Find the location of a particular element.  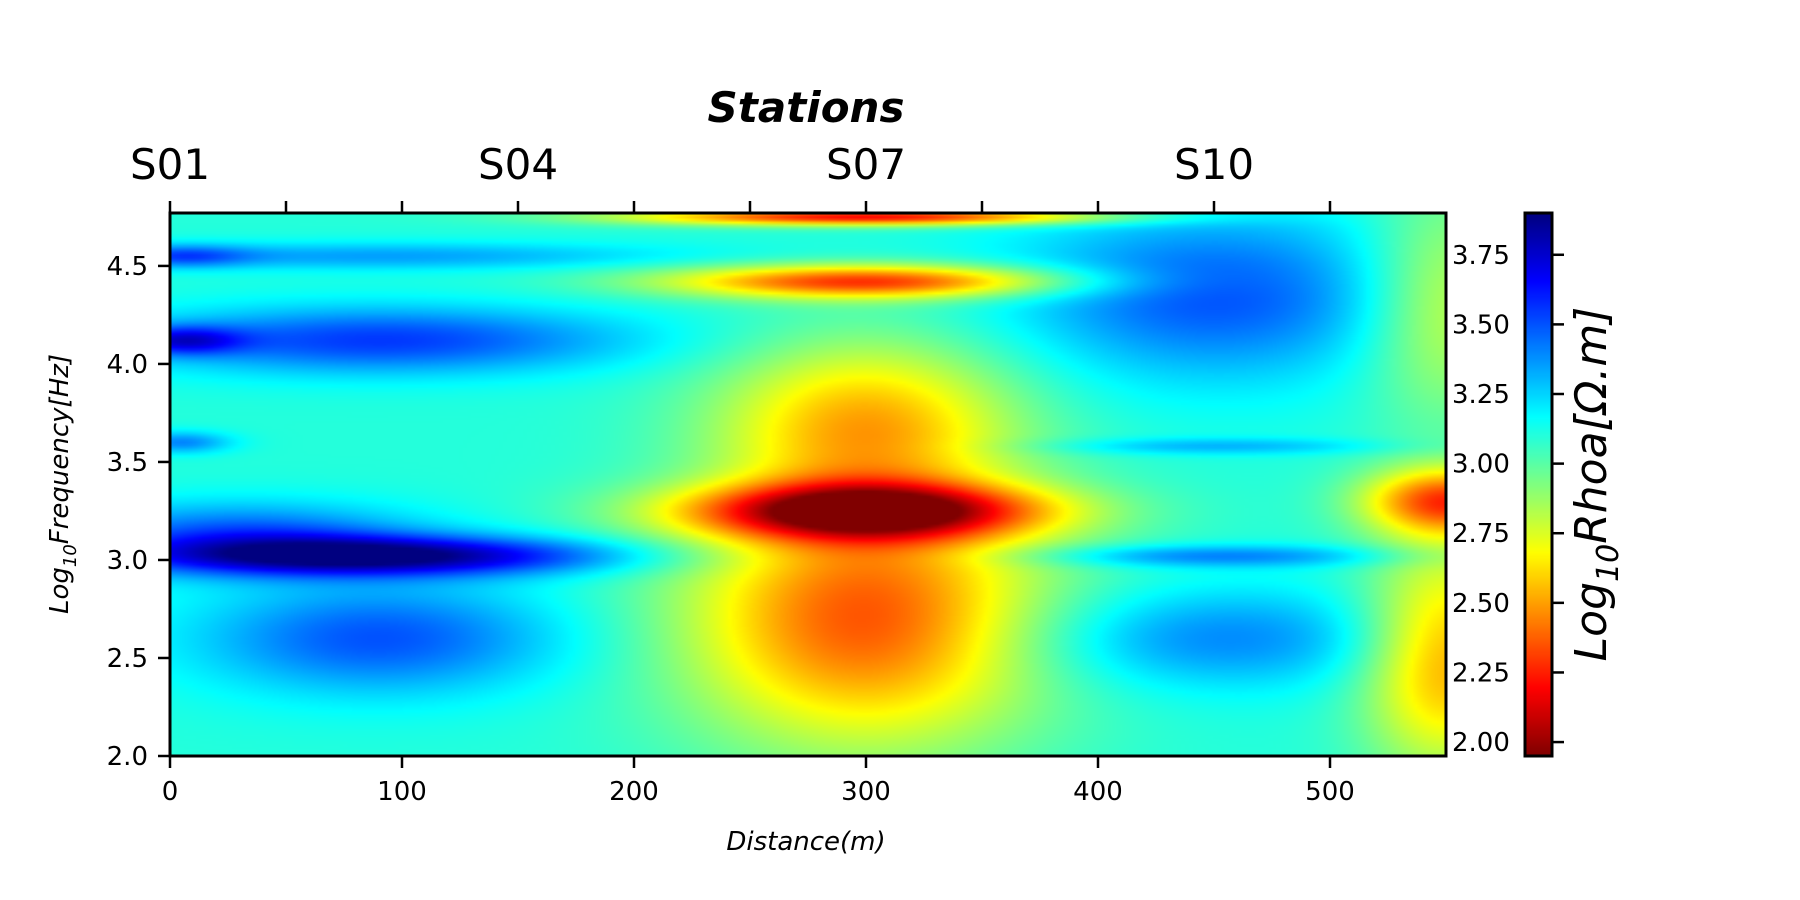

colorbar-image is located at coordinates (1538, 484).